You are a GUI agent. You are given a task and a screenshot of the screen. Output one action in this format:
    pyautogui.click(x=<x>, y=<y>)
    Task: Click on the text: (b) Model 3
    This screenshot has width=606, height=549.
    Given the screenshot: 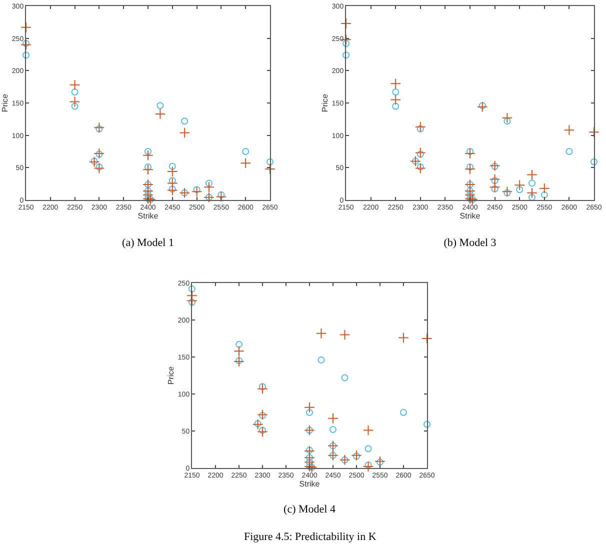 What is the action you would take?
    pyautogui.click(x=470, y=243)
    